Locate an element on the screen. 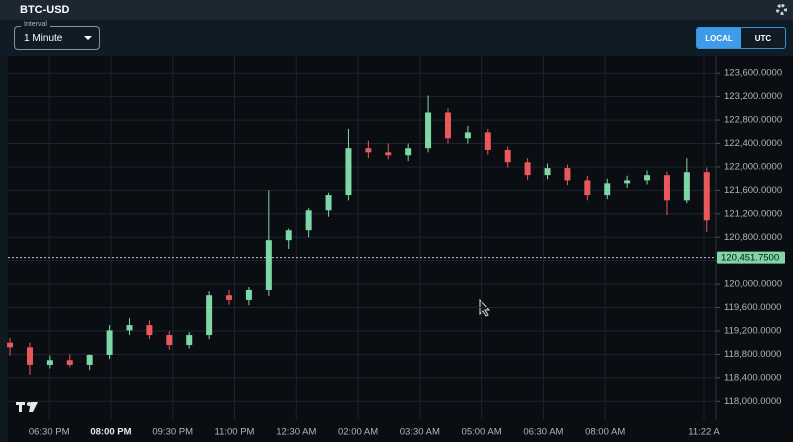 This screenshot has width=793, height=442. y-tick-label: 122,000.0000 is located at coordinates (753, 166).